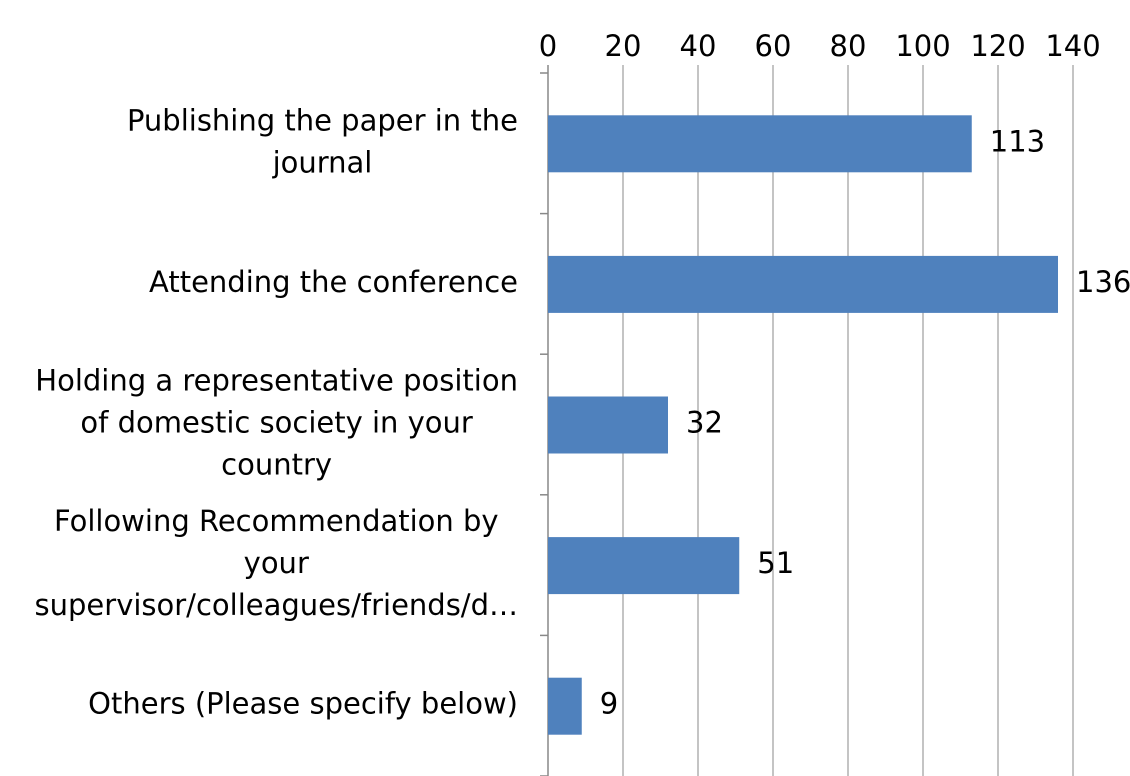  What do you see at coordinates (848, 46) in the screenshot?
I see `x-tick-label: 80` at bounding box center [848, 46].